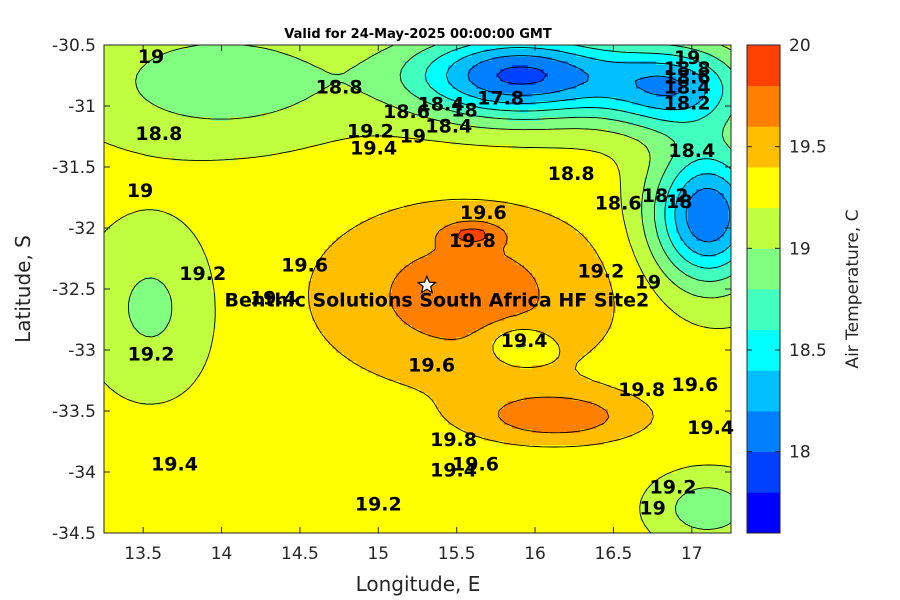 Image resolution: width=900 pixels, height=600 pixels. What do you see at coordinates (74, 290) in the screenshot?
I see `y-tick-label: -32.5` at bounding box center [74, 290].